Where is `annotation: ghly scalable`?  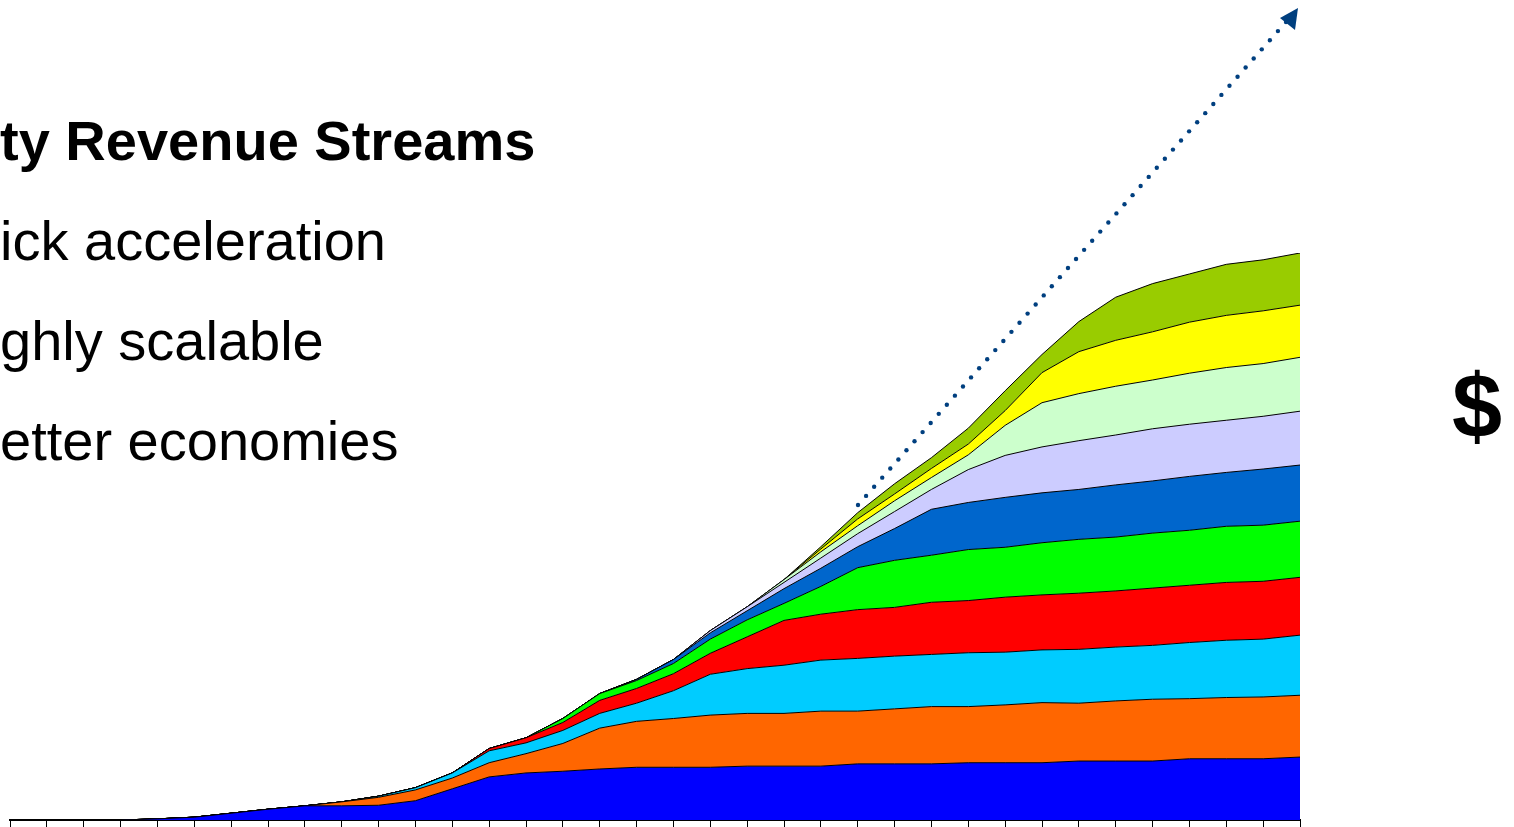 annotation: ghly scalable is located at coordinates (162, 340).